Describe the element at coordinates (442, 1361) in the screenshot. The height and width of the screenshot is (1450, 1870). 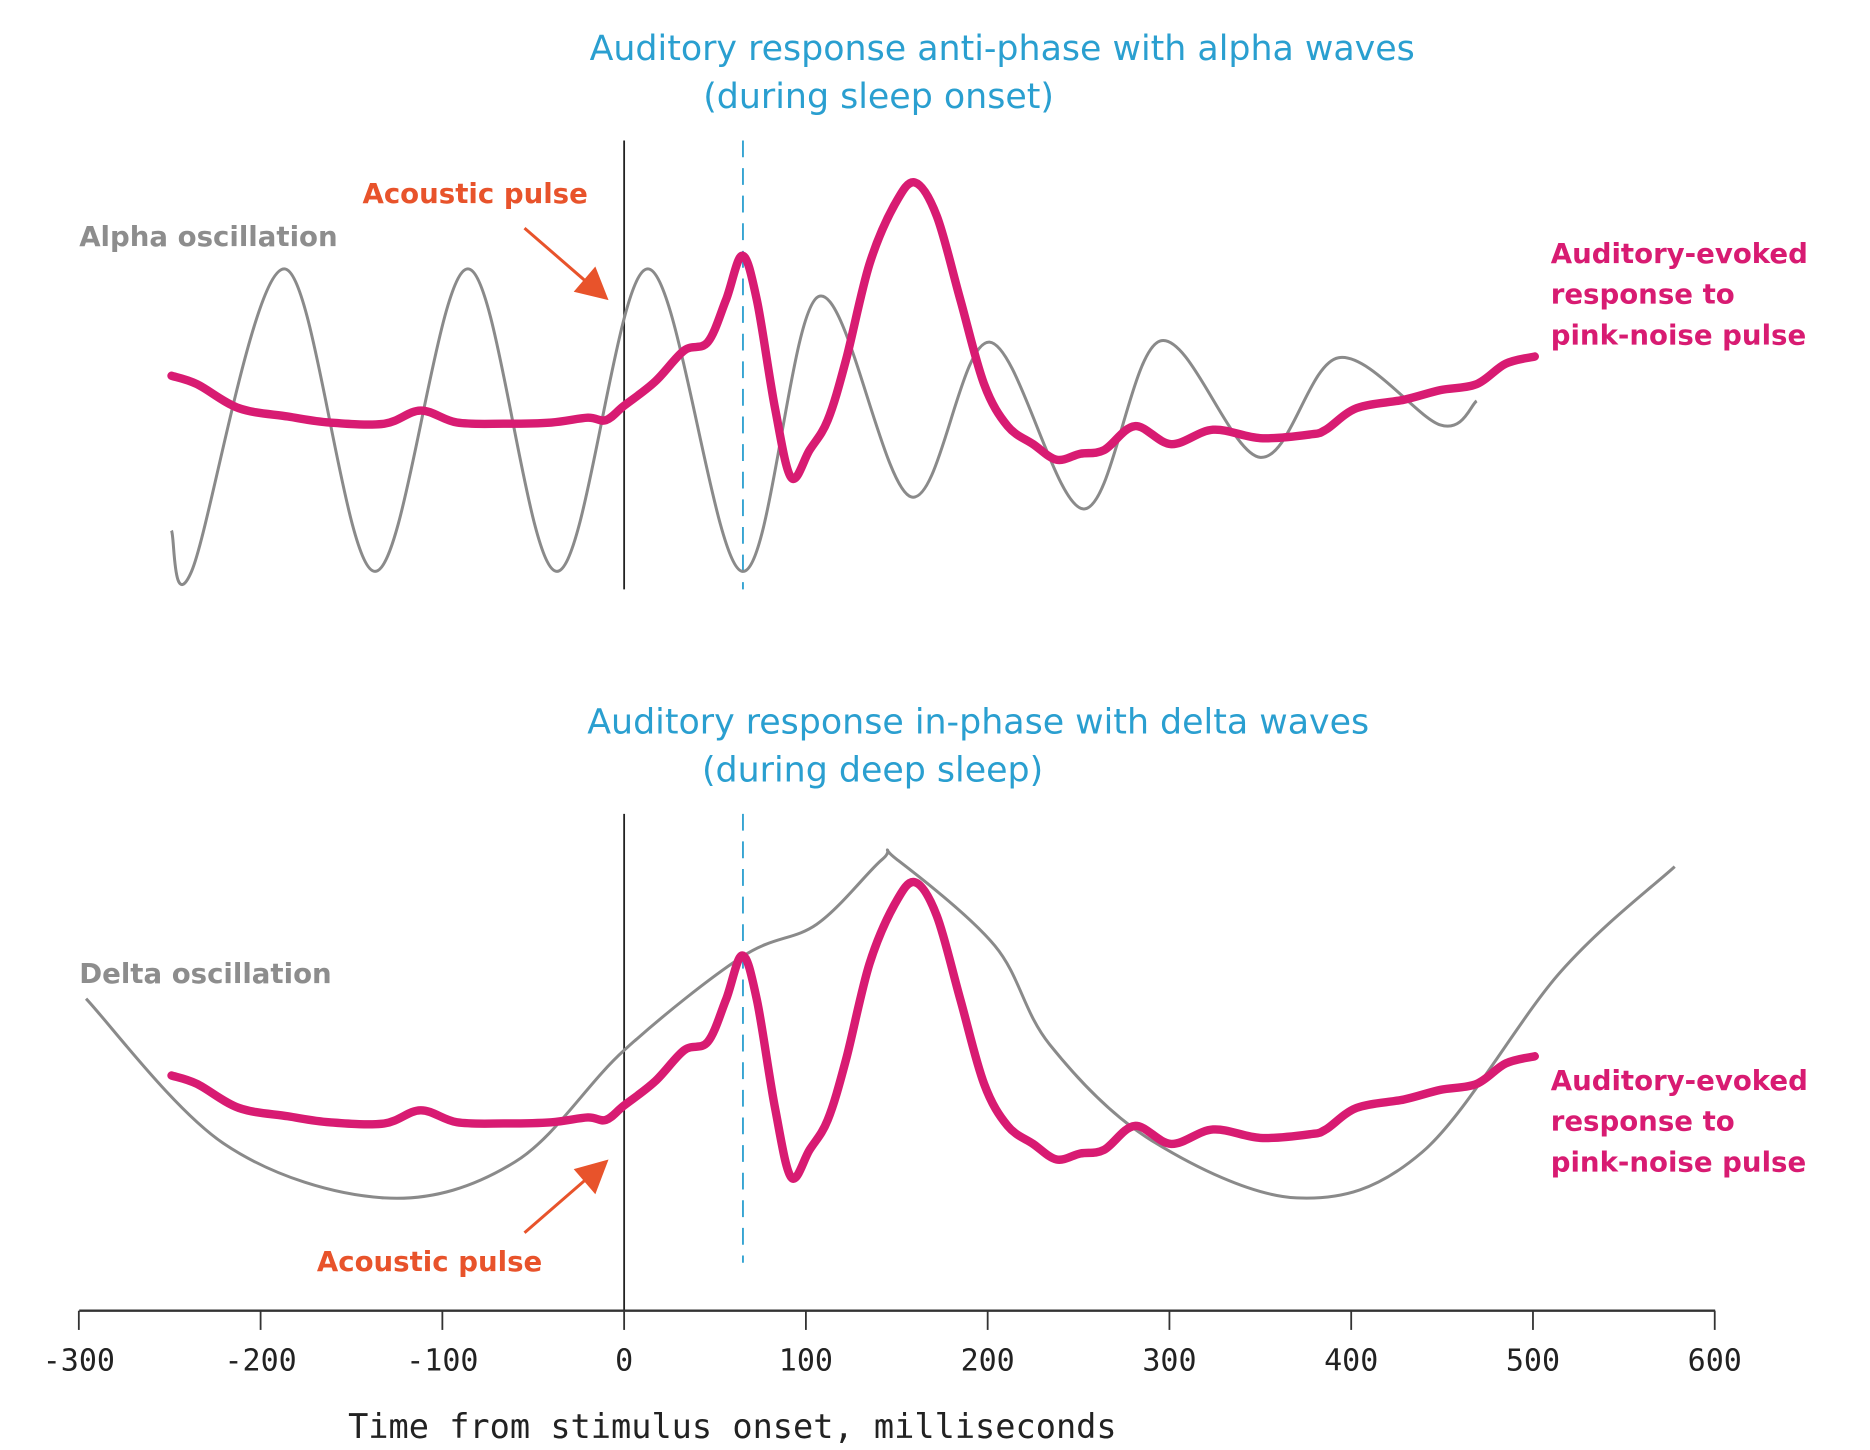
I see `x-tick-label: -100` at that location.